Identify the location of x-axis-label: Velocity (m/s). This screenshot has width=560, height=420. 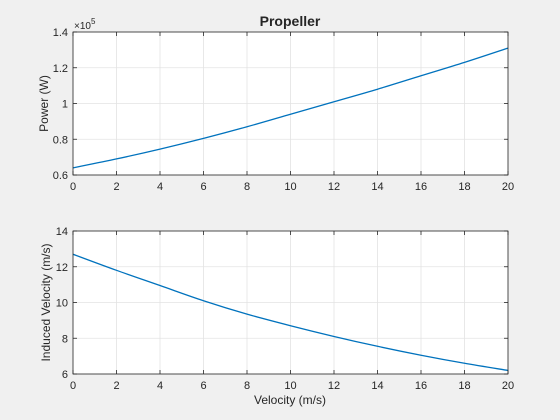
(290, 400).